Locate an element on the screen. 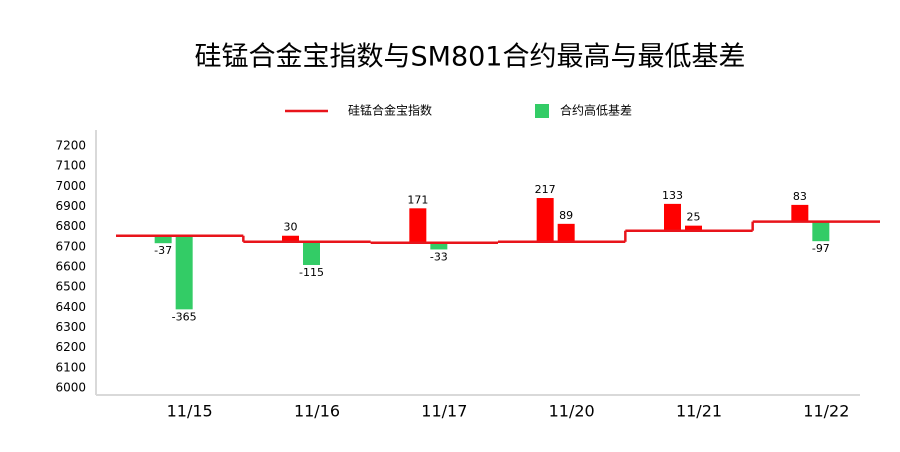 The image size is (900, 452). y-tick-label: 6400 is located at coordinates (70, 307).